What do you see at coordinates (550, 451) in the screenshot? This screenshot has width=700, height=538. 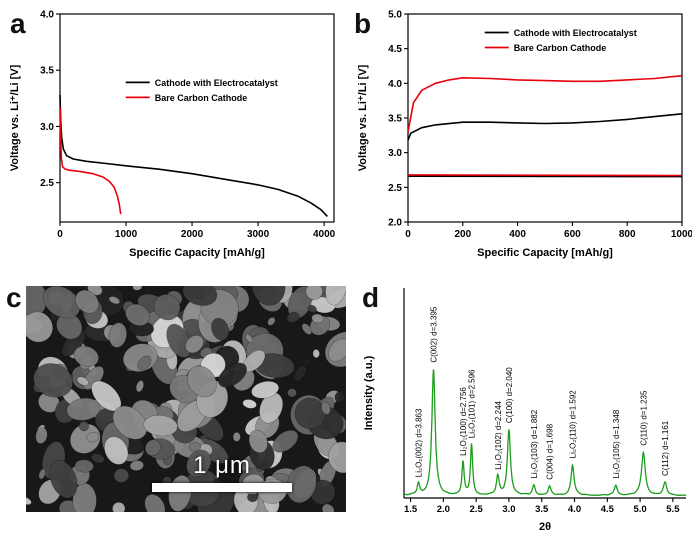 I see `svg-text: C(004) d=1.698` at bounding box center [550, 451].